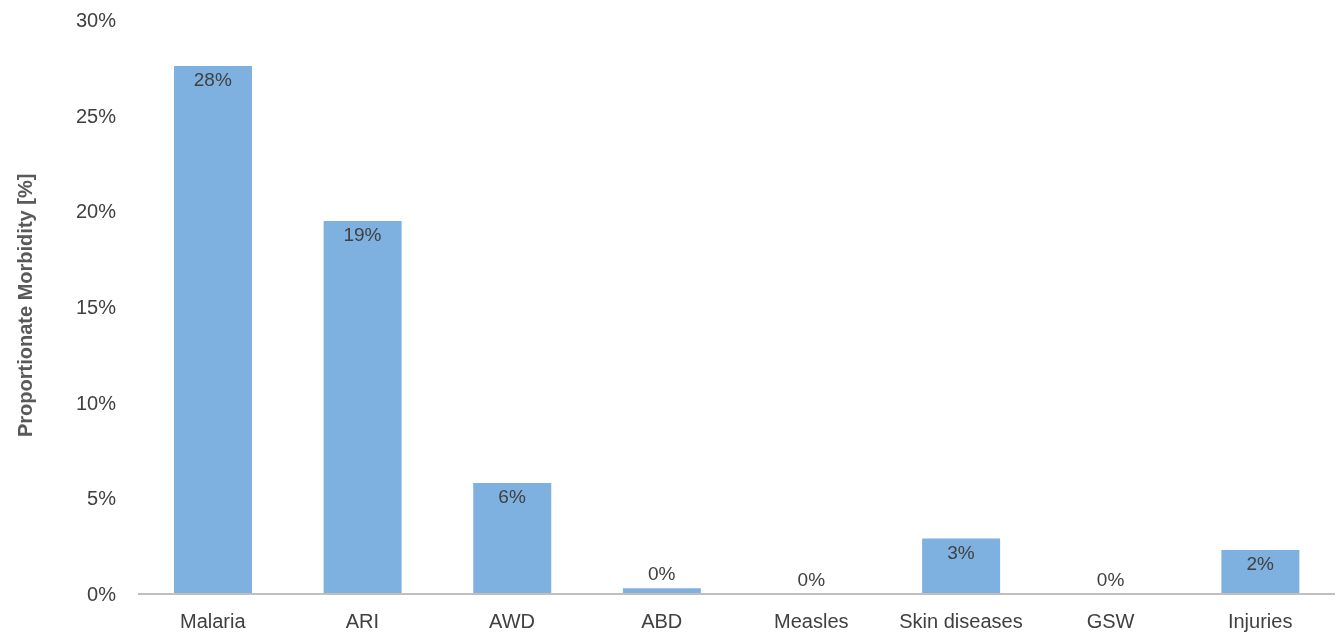 The height and width of the screenshot is (644, 1343). I want to click on x-tick-label: Injuries, so click(1260, 621).